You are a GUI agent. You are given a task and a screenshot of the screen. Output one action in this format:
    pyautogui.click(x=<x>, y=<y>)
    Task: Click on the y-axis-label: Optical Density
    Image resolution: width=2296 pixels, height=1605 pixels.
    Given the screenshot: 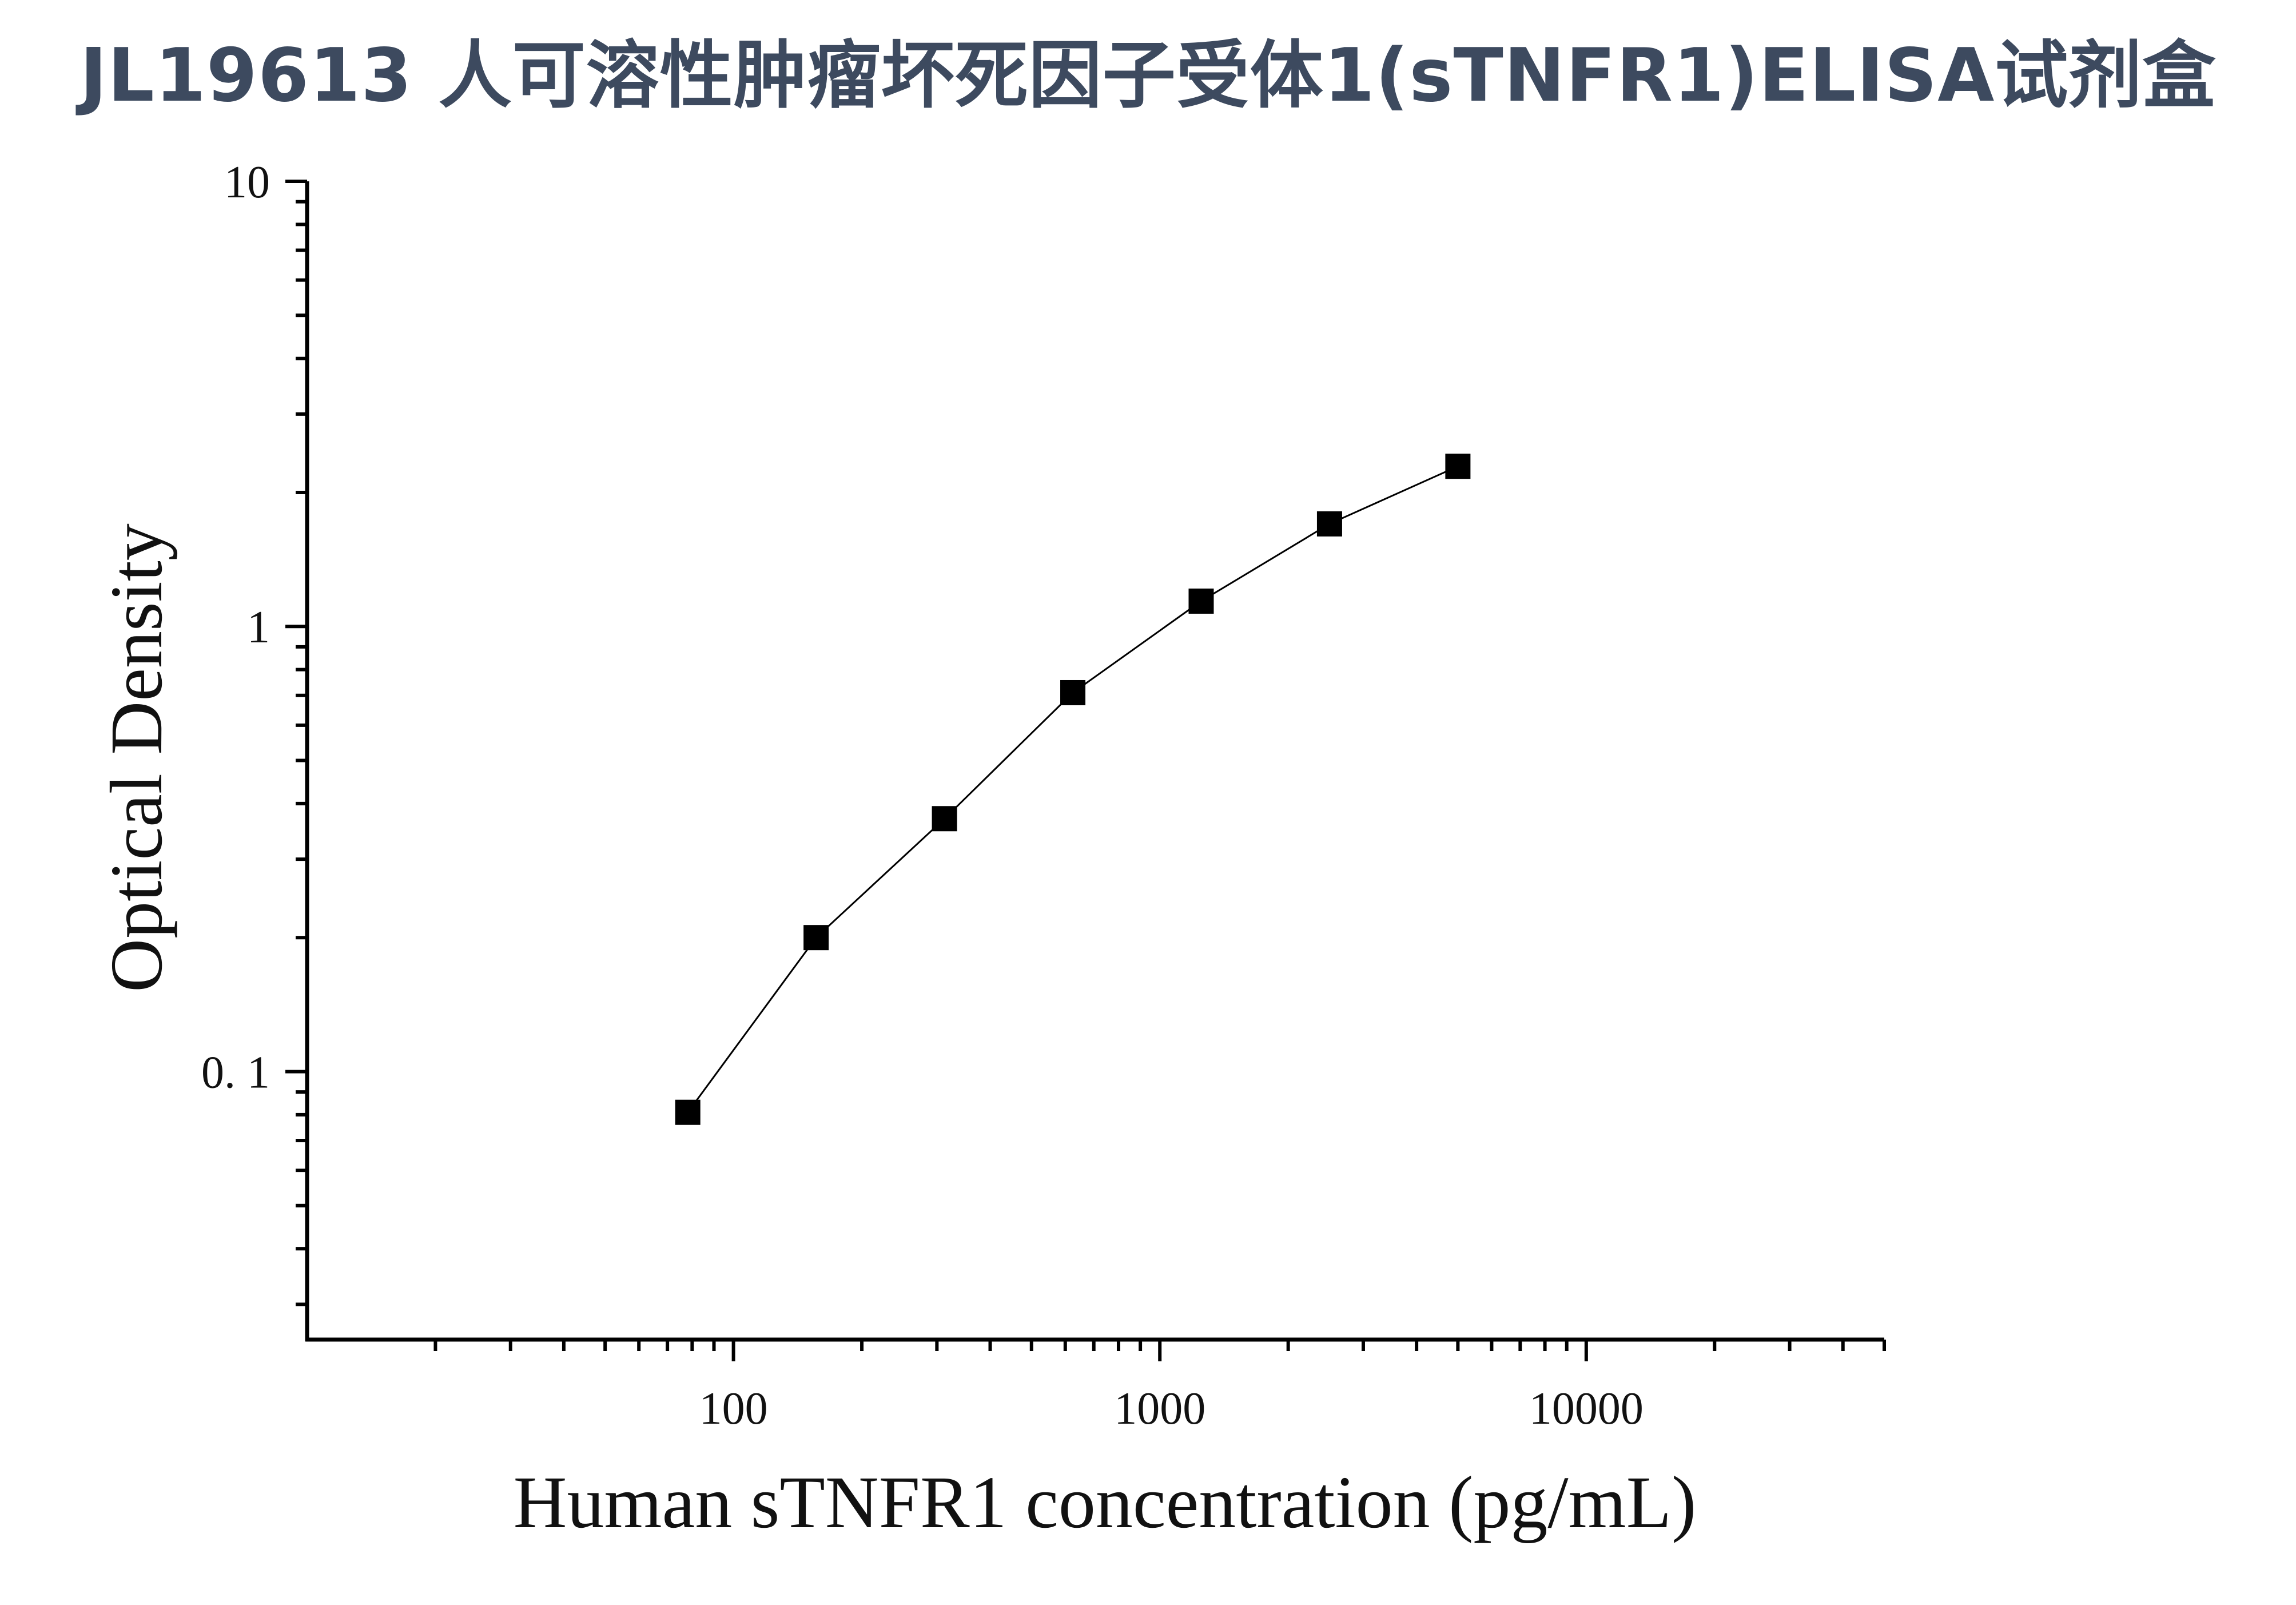 What is the action you would take?
    pyautogui.click(x=136, y=757)
    